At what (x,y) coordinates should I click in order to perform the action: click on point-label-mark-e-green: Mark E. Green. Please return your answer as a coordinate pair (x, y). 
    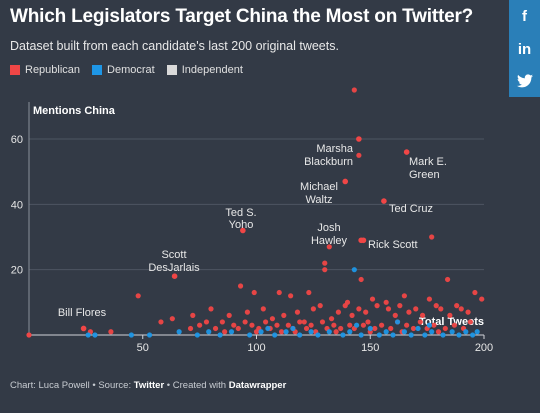
    Looking at the image, I should click on (428, 168).